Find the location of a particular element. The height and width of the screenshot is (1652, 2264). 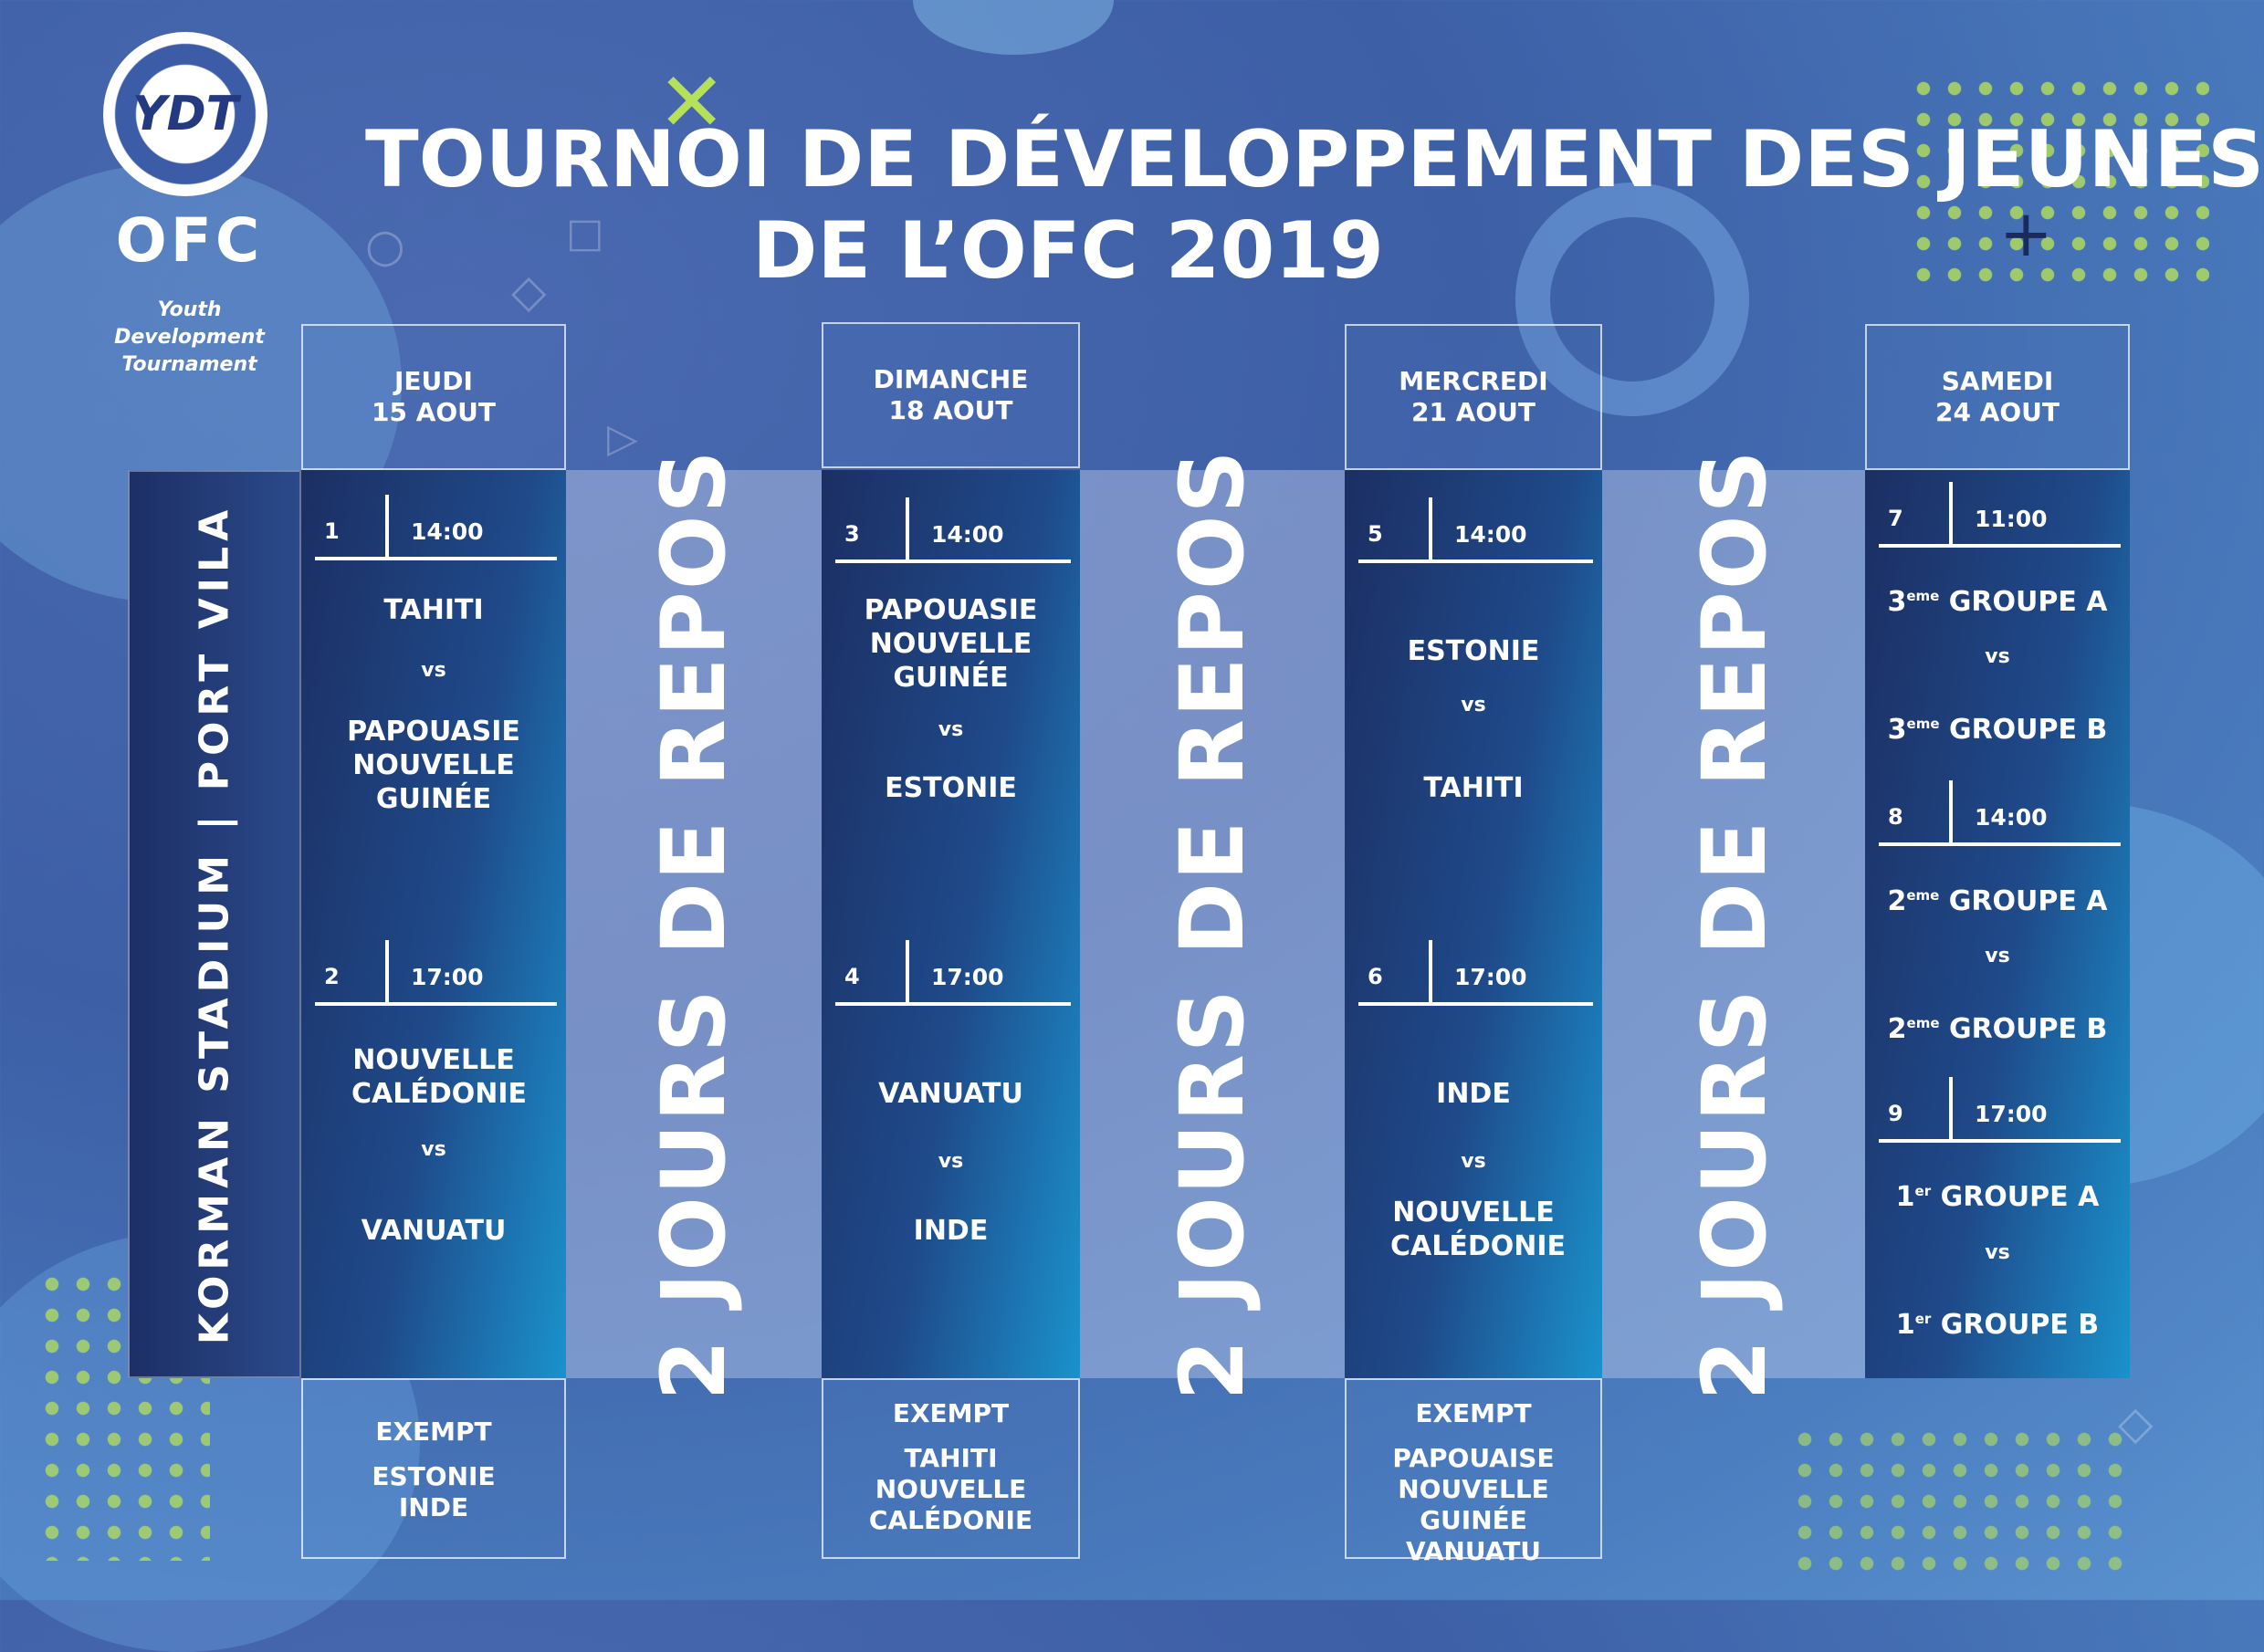

match-header: 1 14:00 is located at coordinates (433, 531).